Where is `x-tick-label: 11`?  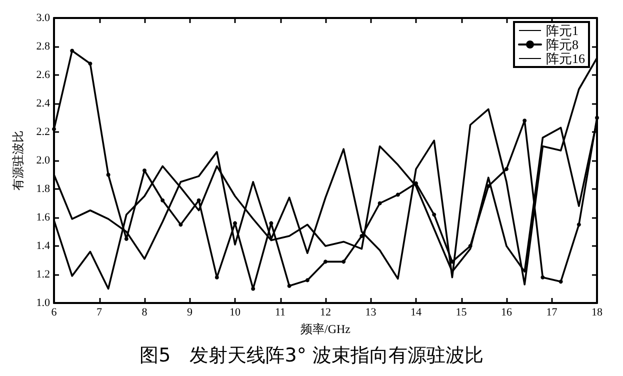 x-tick-label: 11 is located at coordinates (280, 312).